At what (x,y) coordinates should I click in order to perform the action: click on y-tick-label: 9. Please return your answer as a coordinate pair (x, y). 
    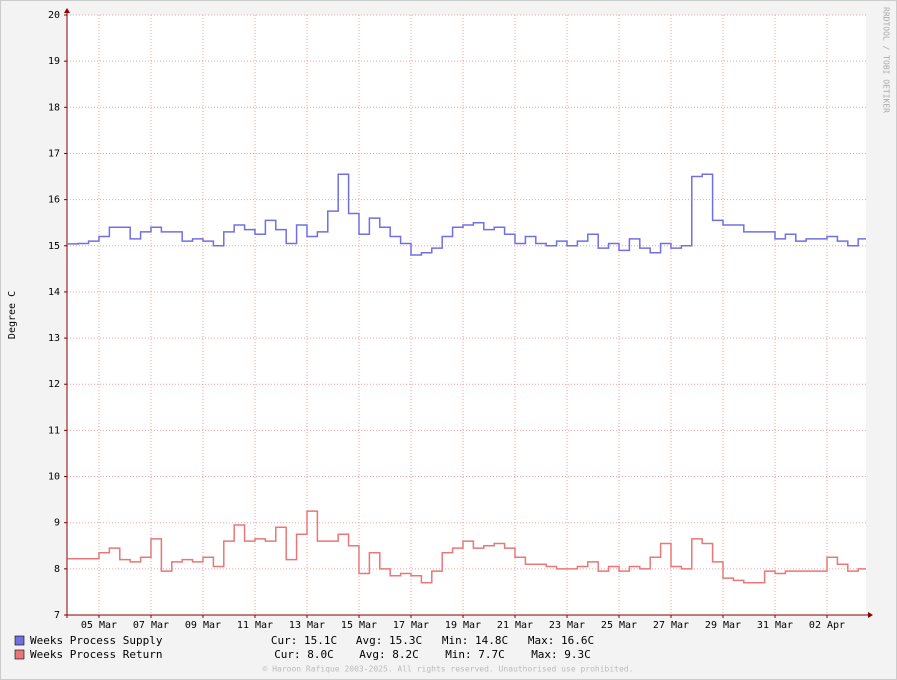
    Looking at the image, I should click on (57, 523).